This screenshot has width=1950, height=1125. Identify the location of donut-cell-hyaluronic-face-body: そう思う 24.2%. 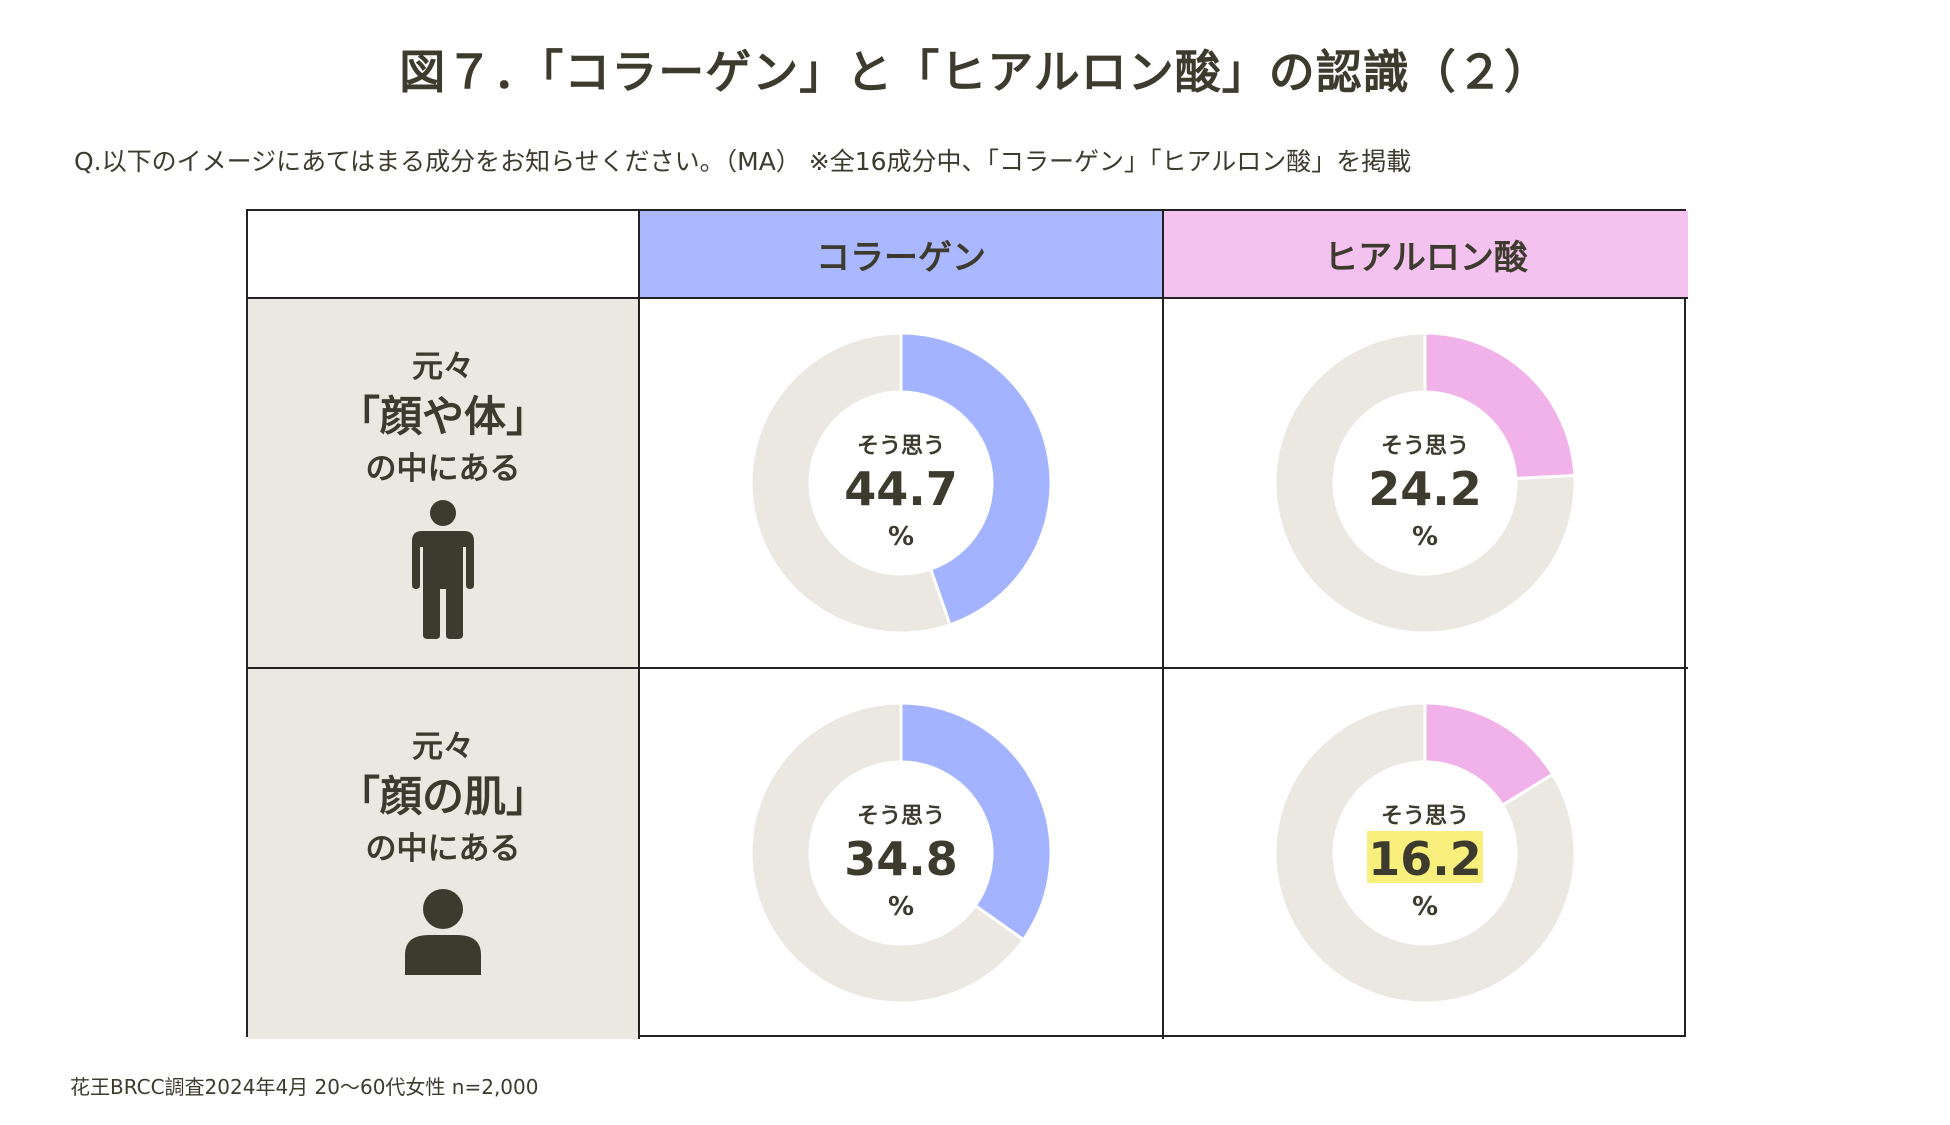
(1426, 484).